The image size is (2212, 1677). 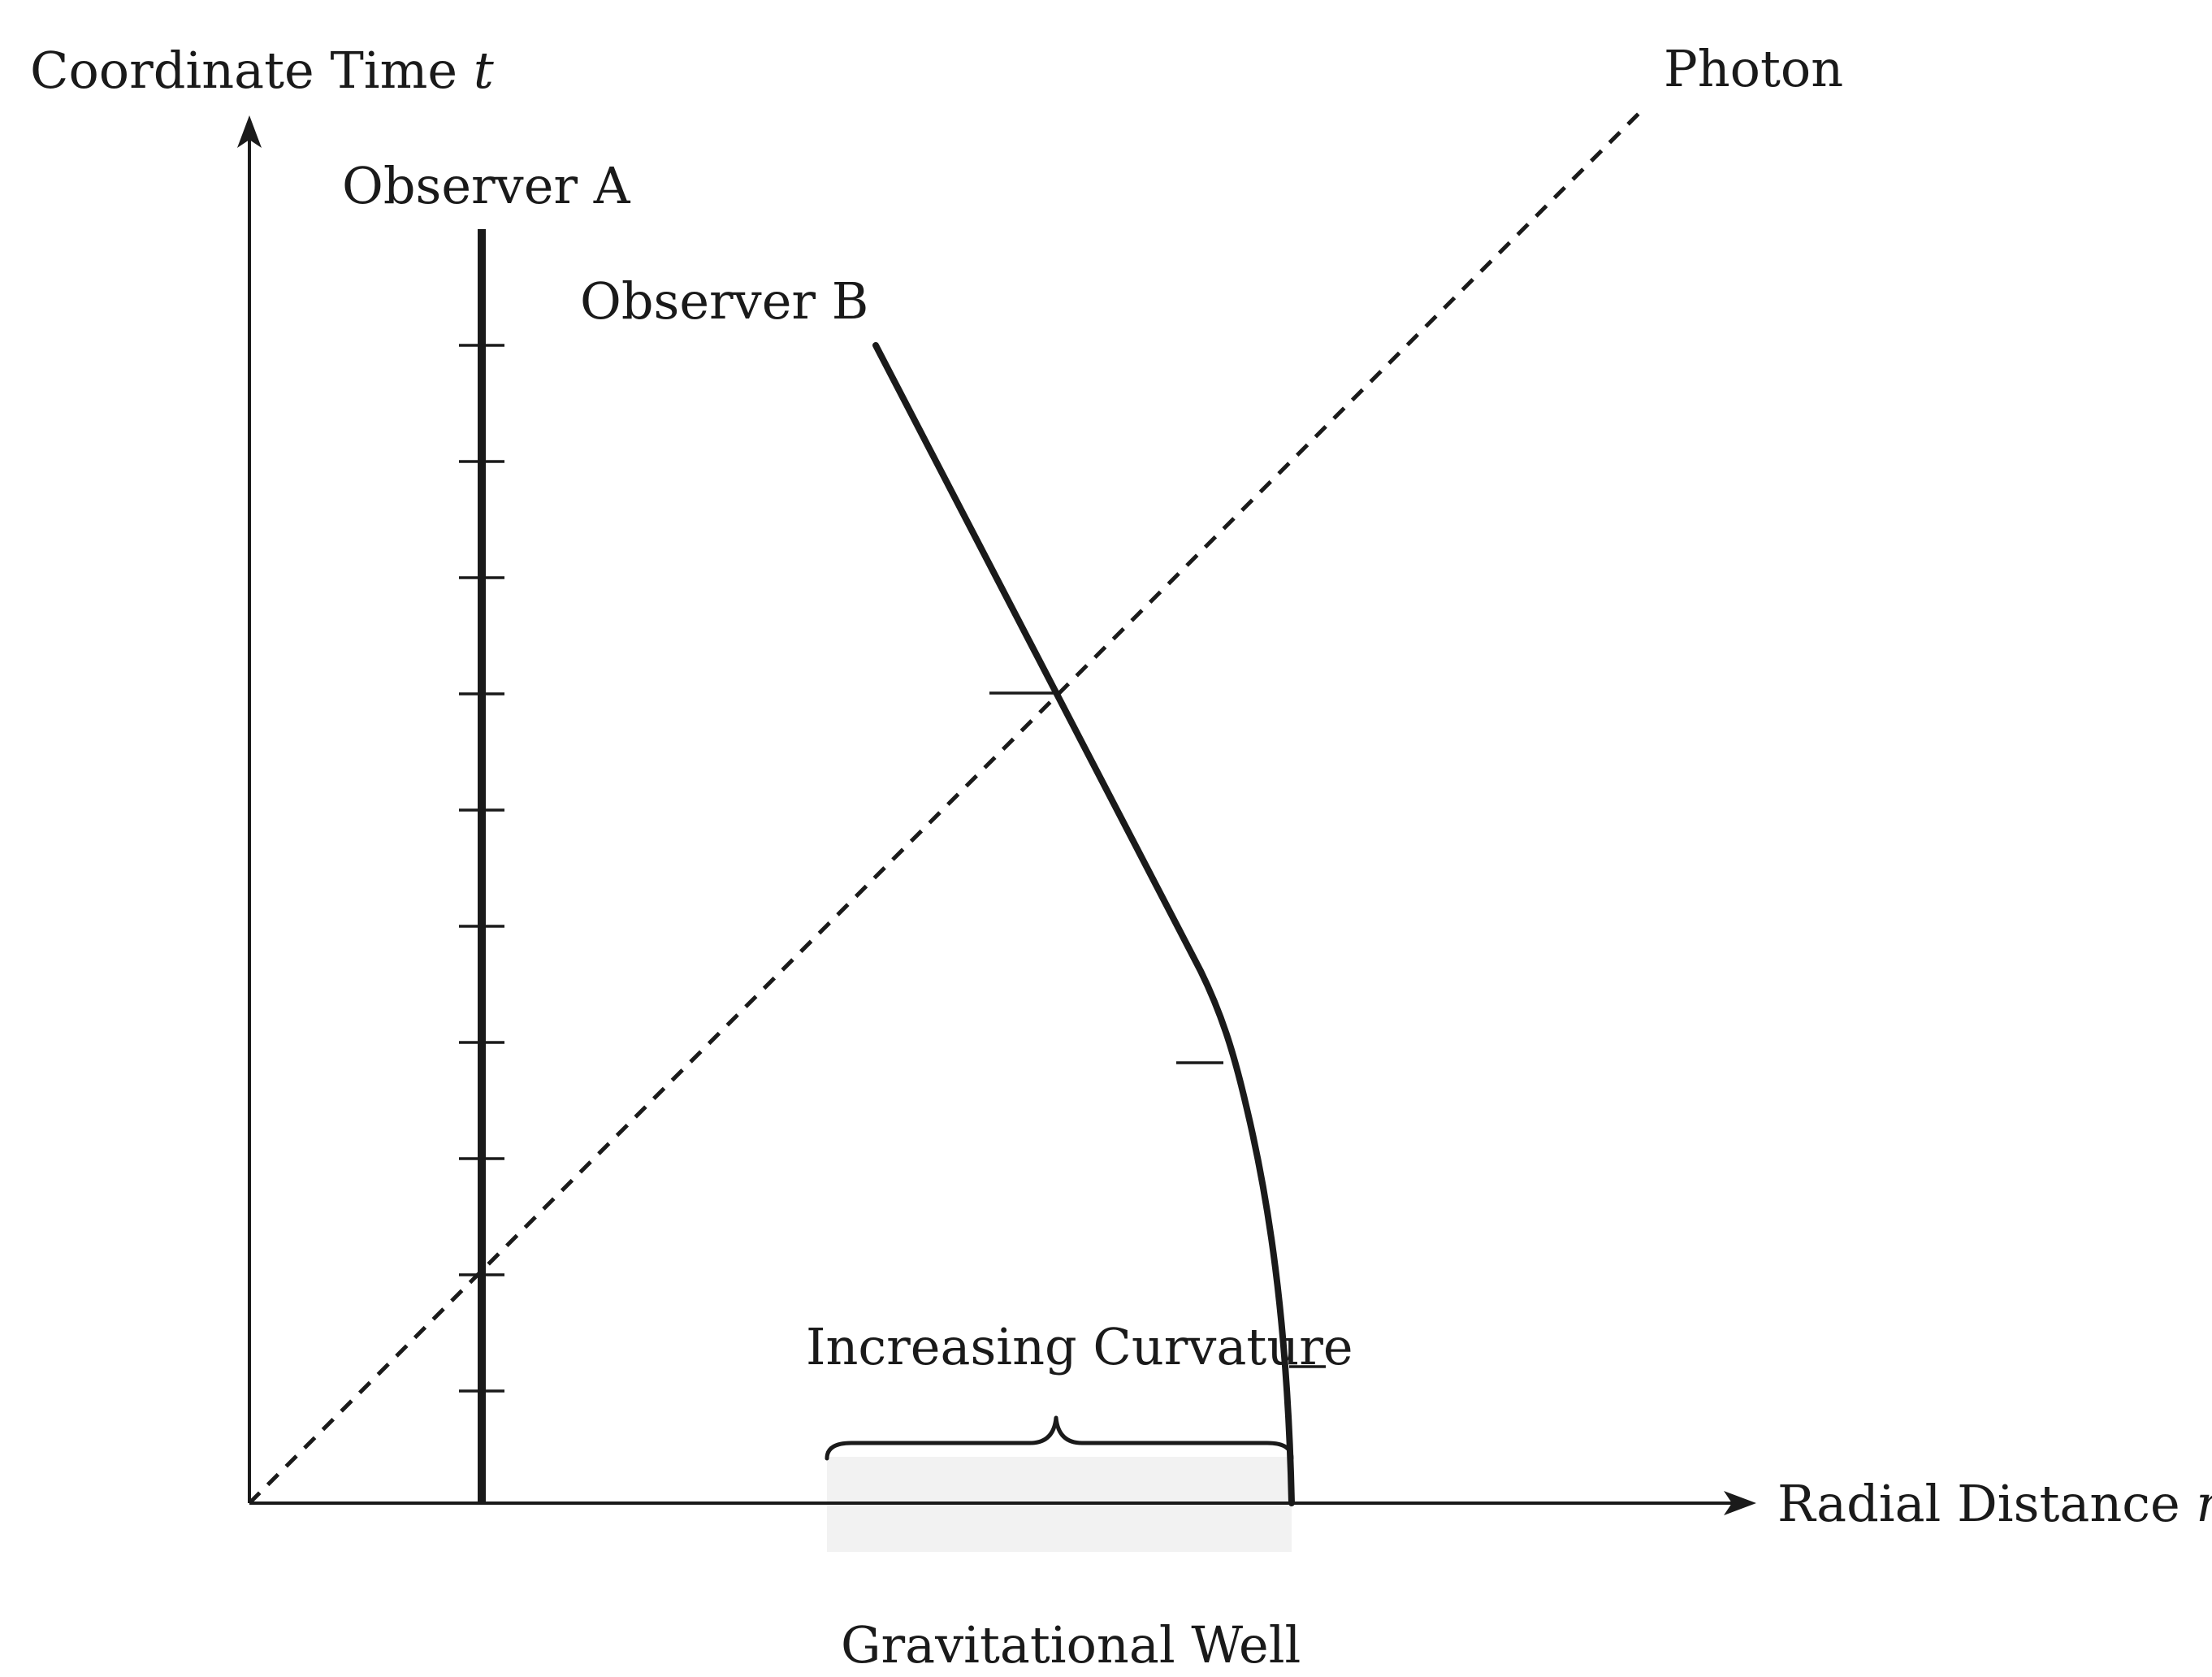 What do you see at coordinates (1079, 1346) in the screenshot?
I see `curvature-label: Increasing Curvature` at bounding box center [1079, 1346].